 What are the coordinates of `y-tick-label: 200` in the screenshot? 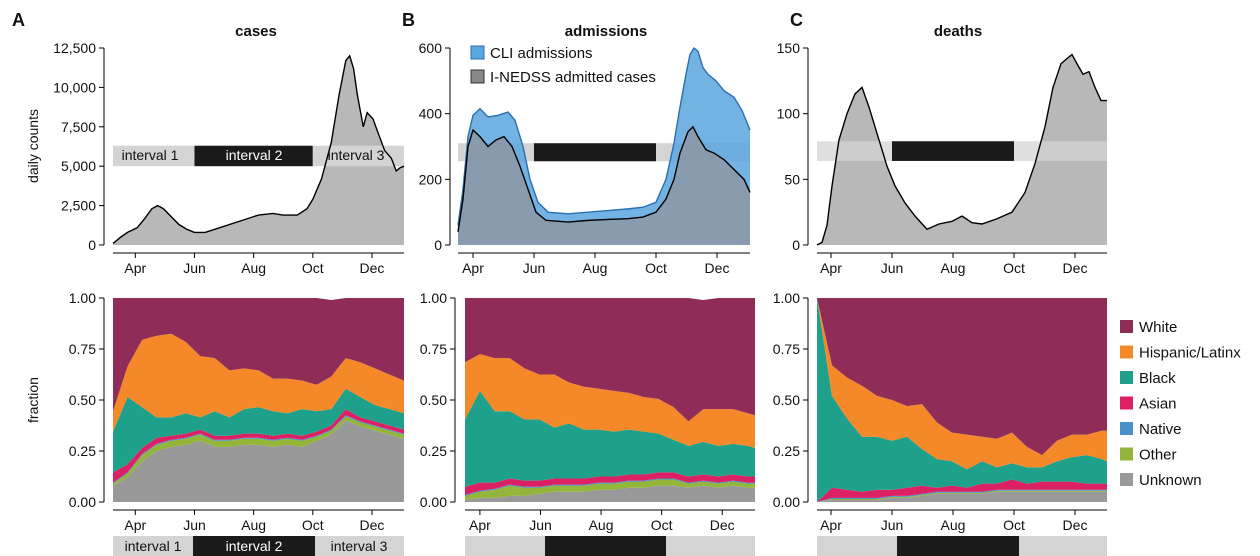 It's located at (431, 179).